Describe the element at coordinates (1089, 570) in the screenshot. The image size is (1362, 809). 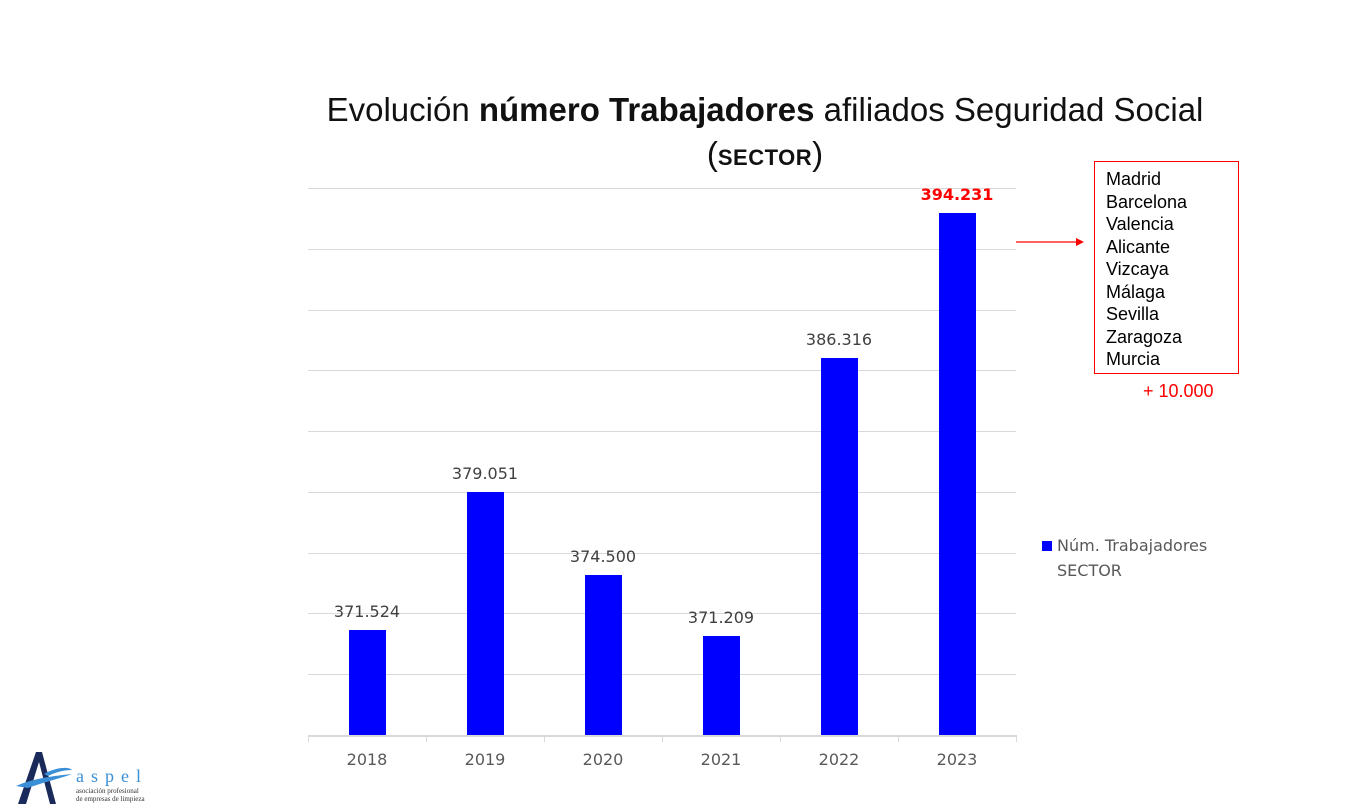
I see `legend-label-line2: SECTOR` at that location.